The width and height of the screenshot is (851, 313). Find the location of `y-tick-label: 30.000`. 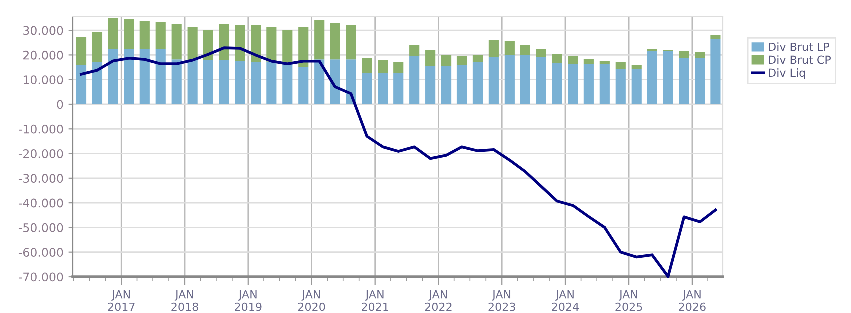

y-tick-label: 30.000 is located at coordinates (44, 31).